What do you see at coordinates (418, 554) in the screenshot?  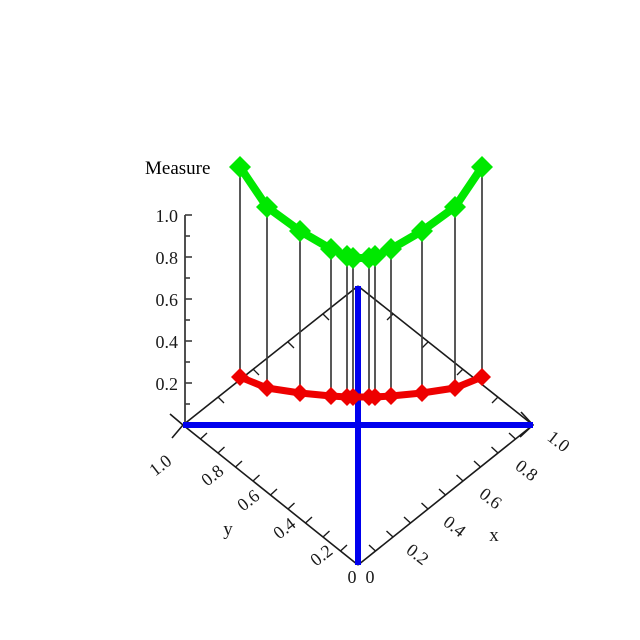 I see `x-tick-0-2: 0.2` at bounding box center [418, 554].